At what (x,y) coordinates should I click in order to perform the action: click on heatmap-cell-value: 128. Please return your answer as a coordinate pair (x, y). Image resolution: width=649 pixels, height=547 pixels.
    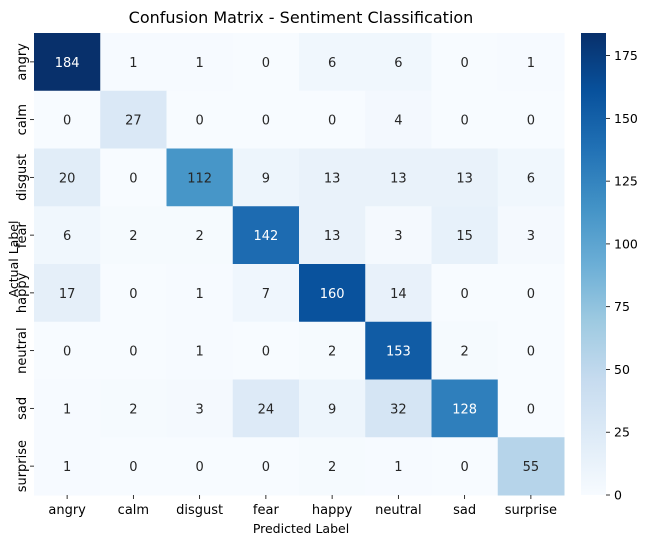
    Looking at the image, I should click on (464, 409).